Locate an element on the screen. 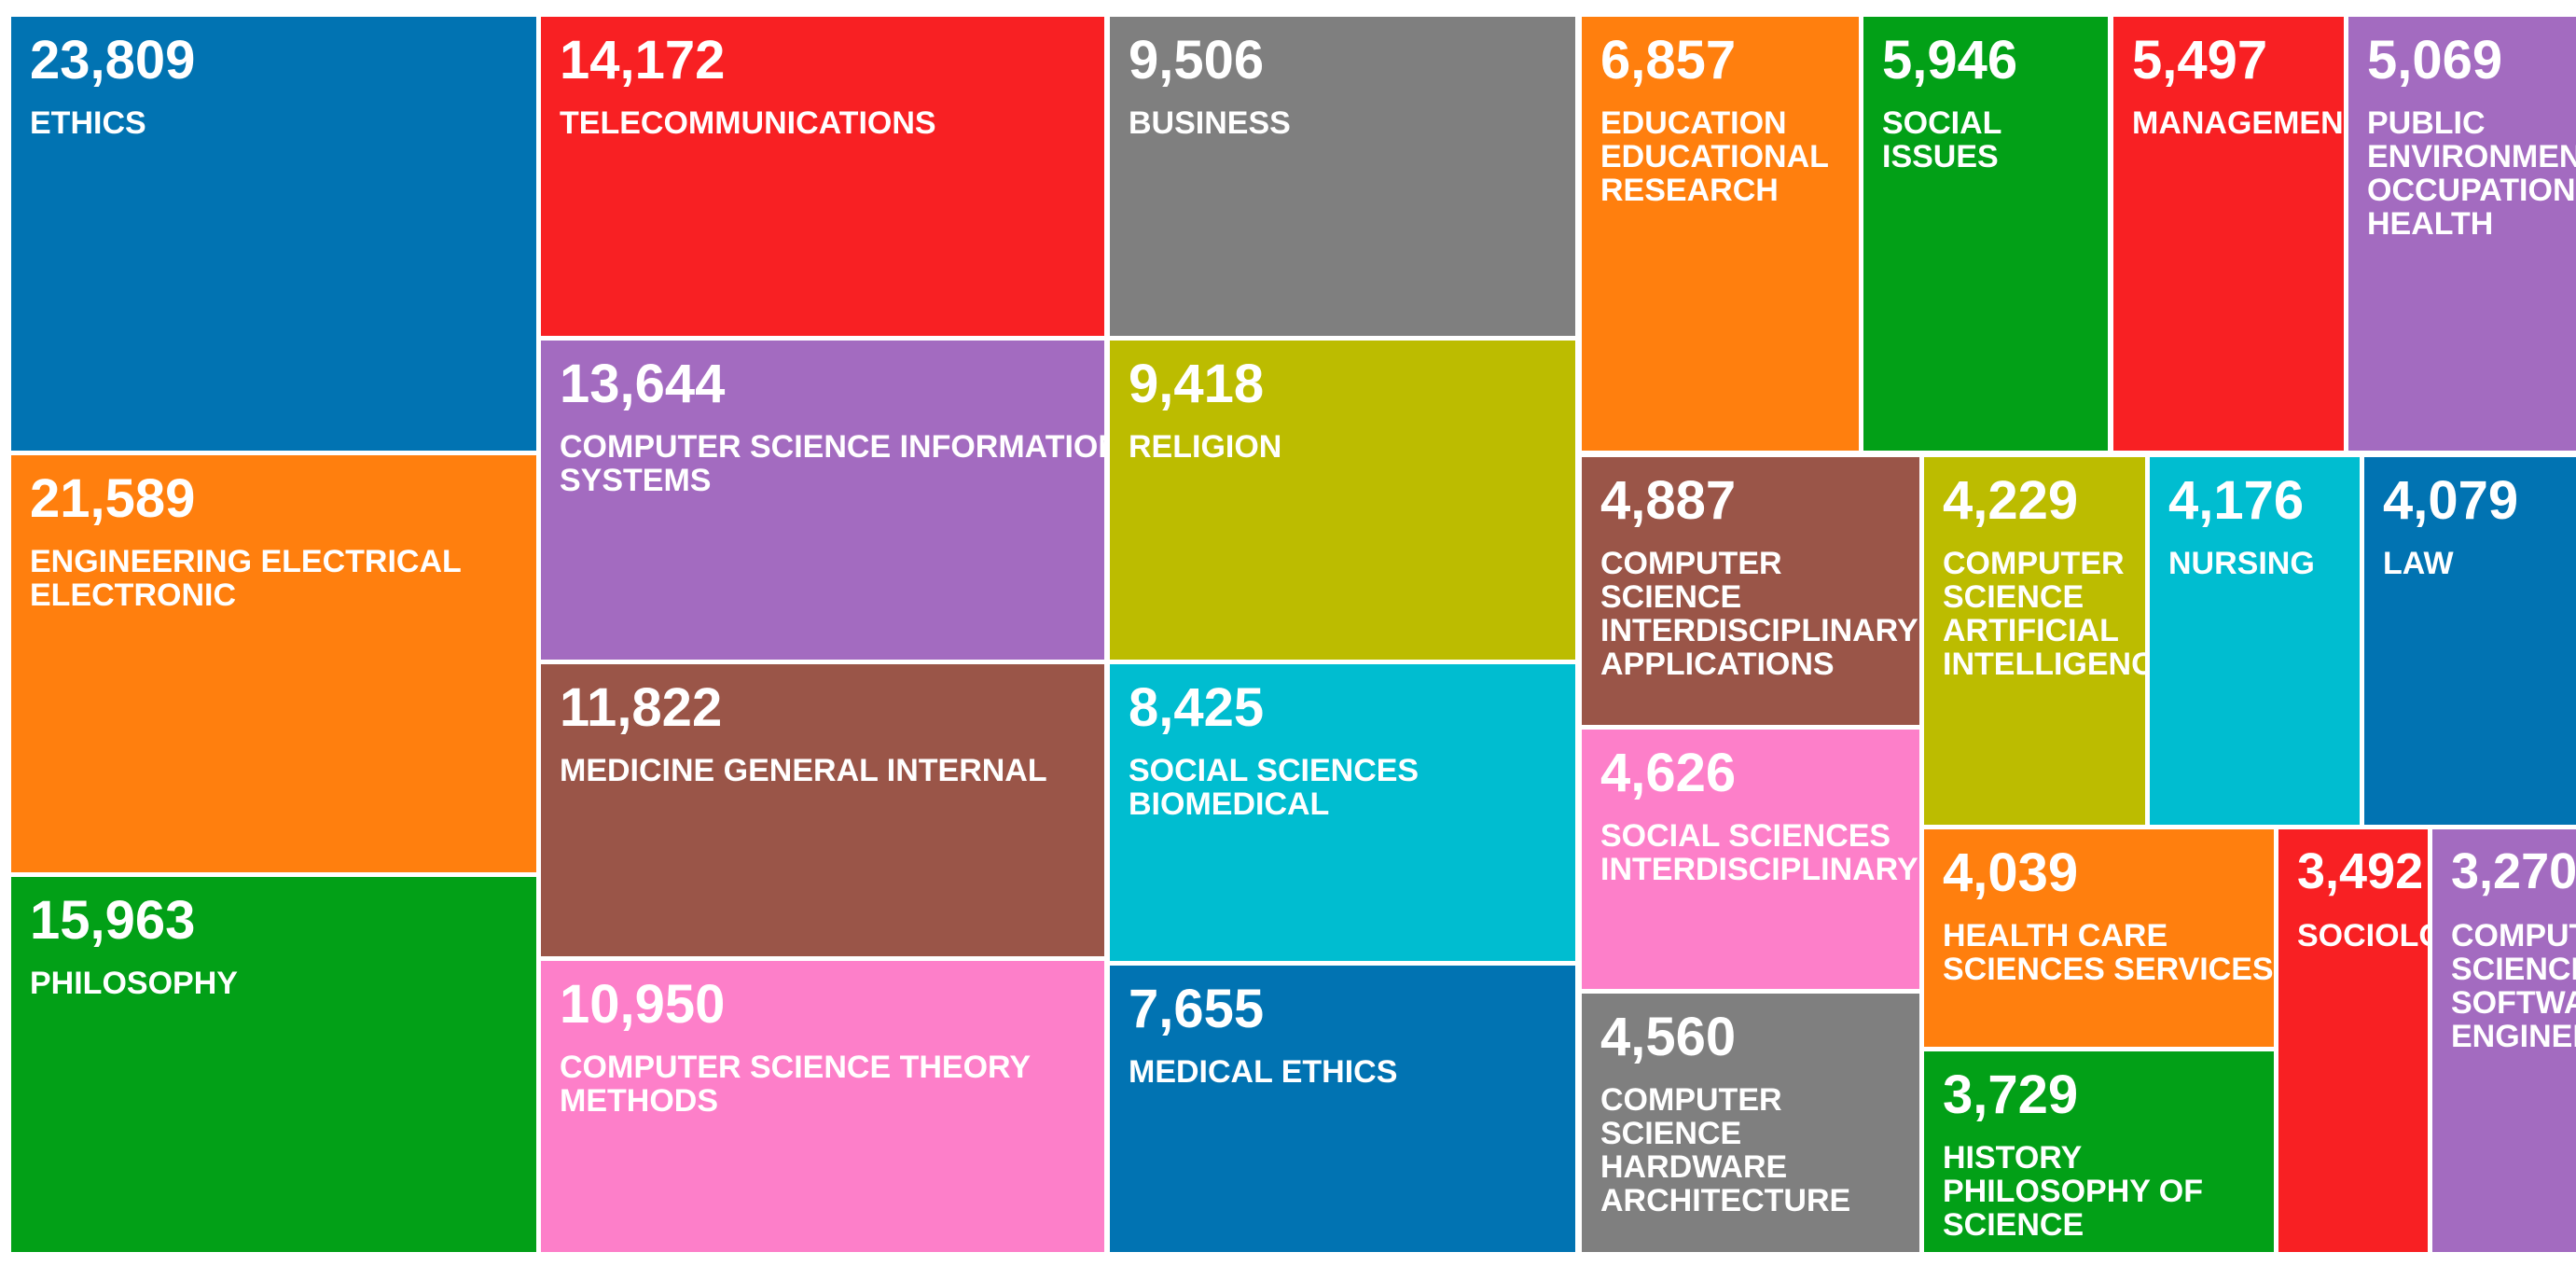  treemap-tile: 10,950 COMPUTER SCIENCE THEORY METHODS is located at coordinates (822, 1106).